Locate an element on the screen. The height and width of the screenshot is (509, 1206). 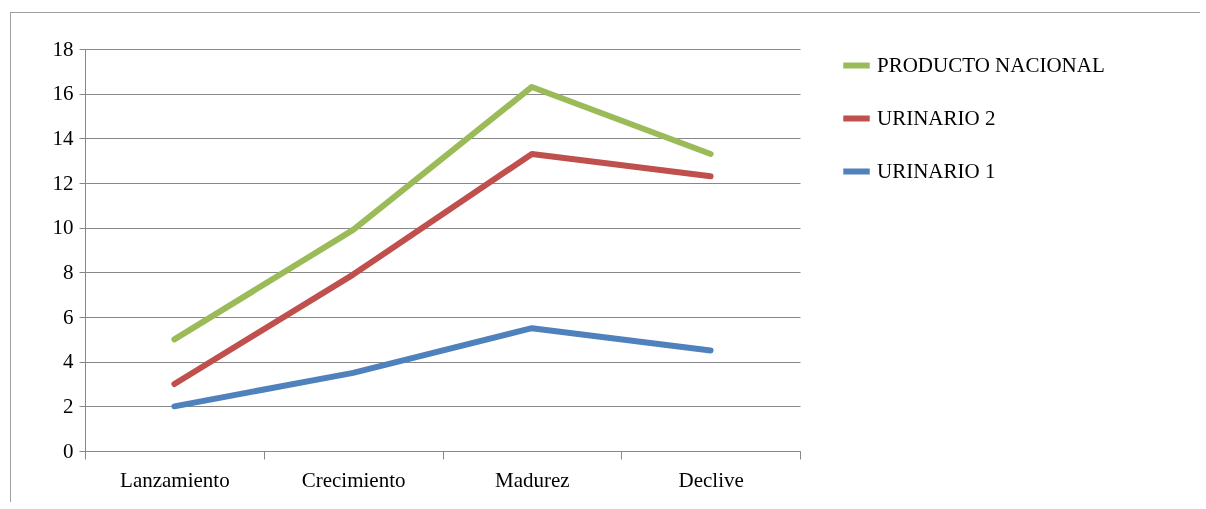
legend-label: URINARIO 2 is located at coordinates (936, 117).